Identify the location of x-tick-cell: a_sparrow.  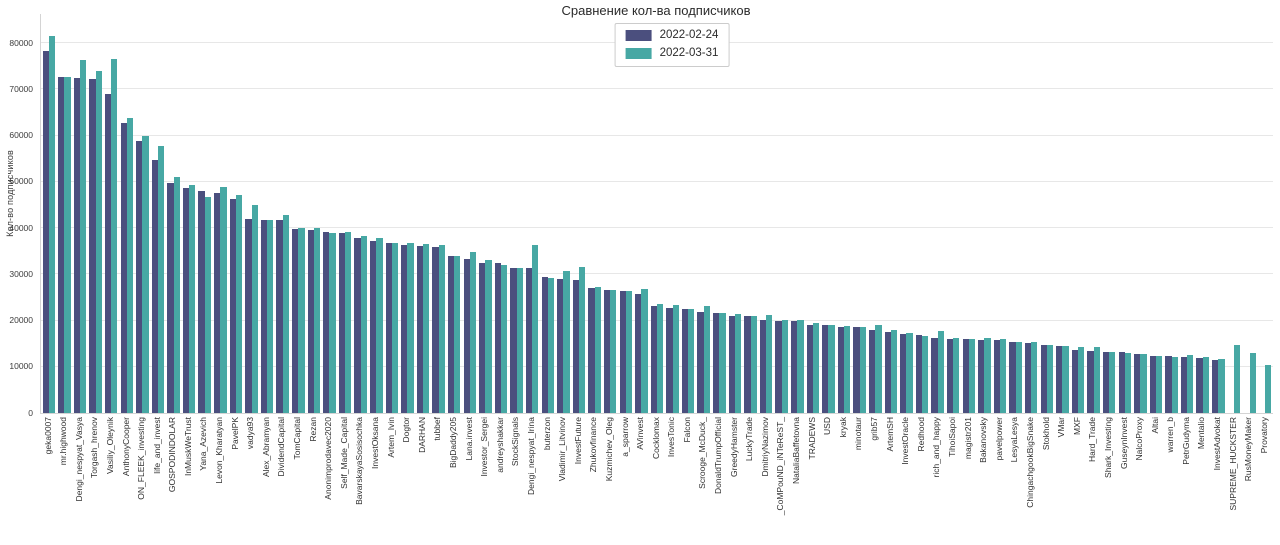
(625, 481).